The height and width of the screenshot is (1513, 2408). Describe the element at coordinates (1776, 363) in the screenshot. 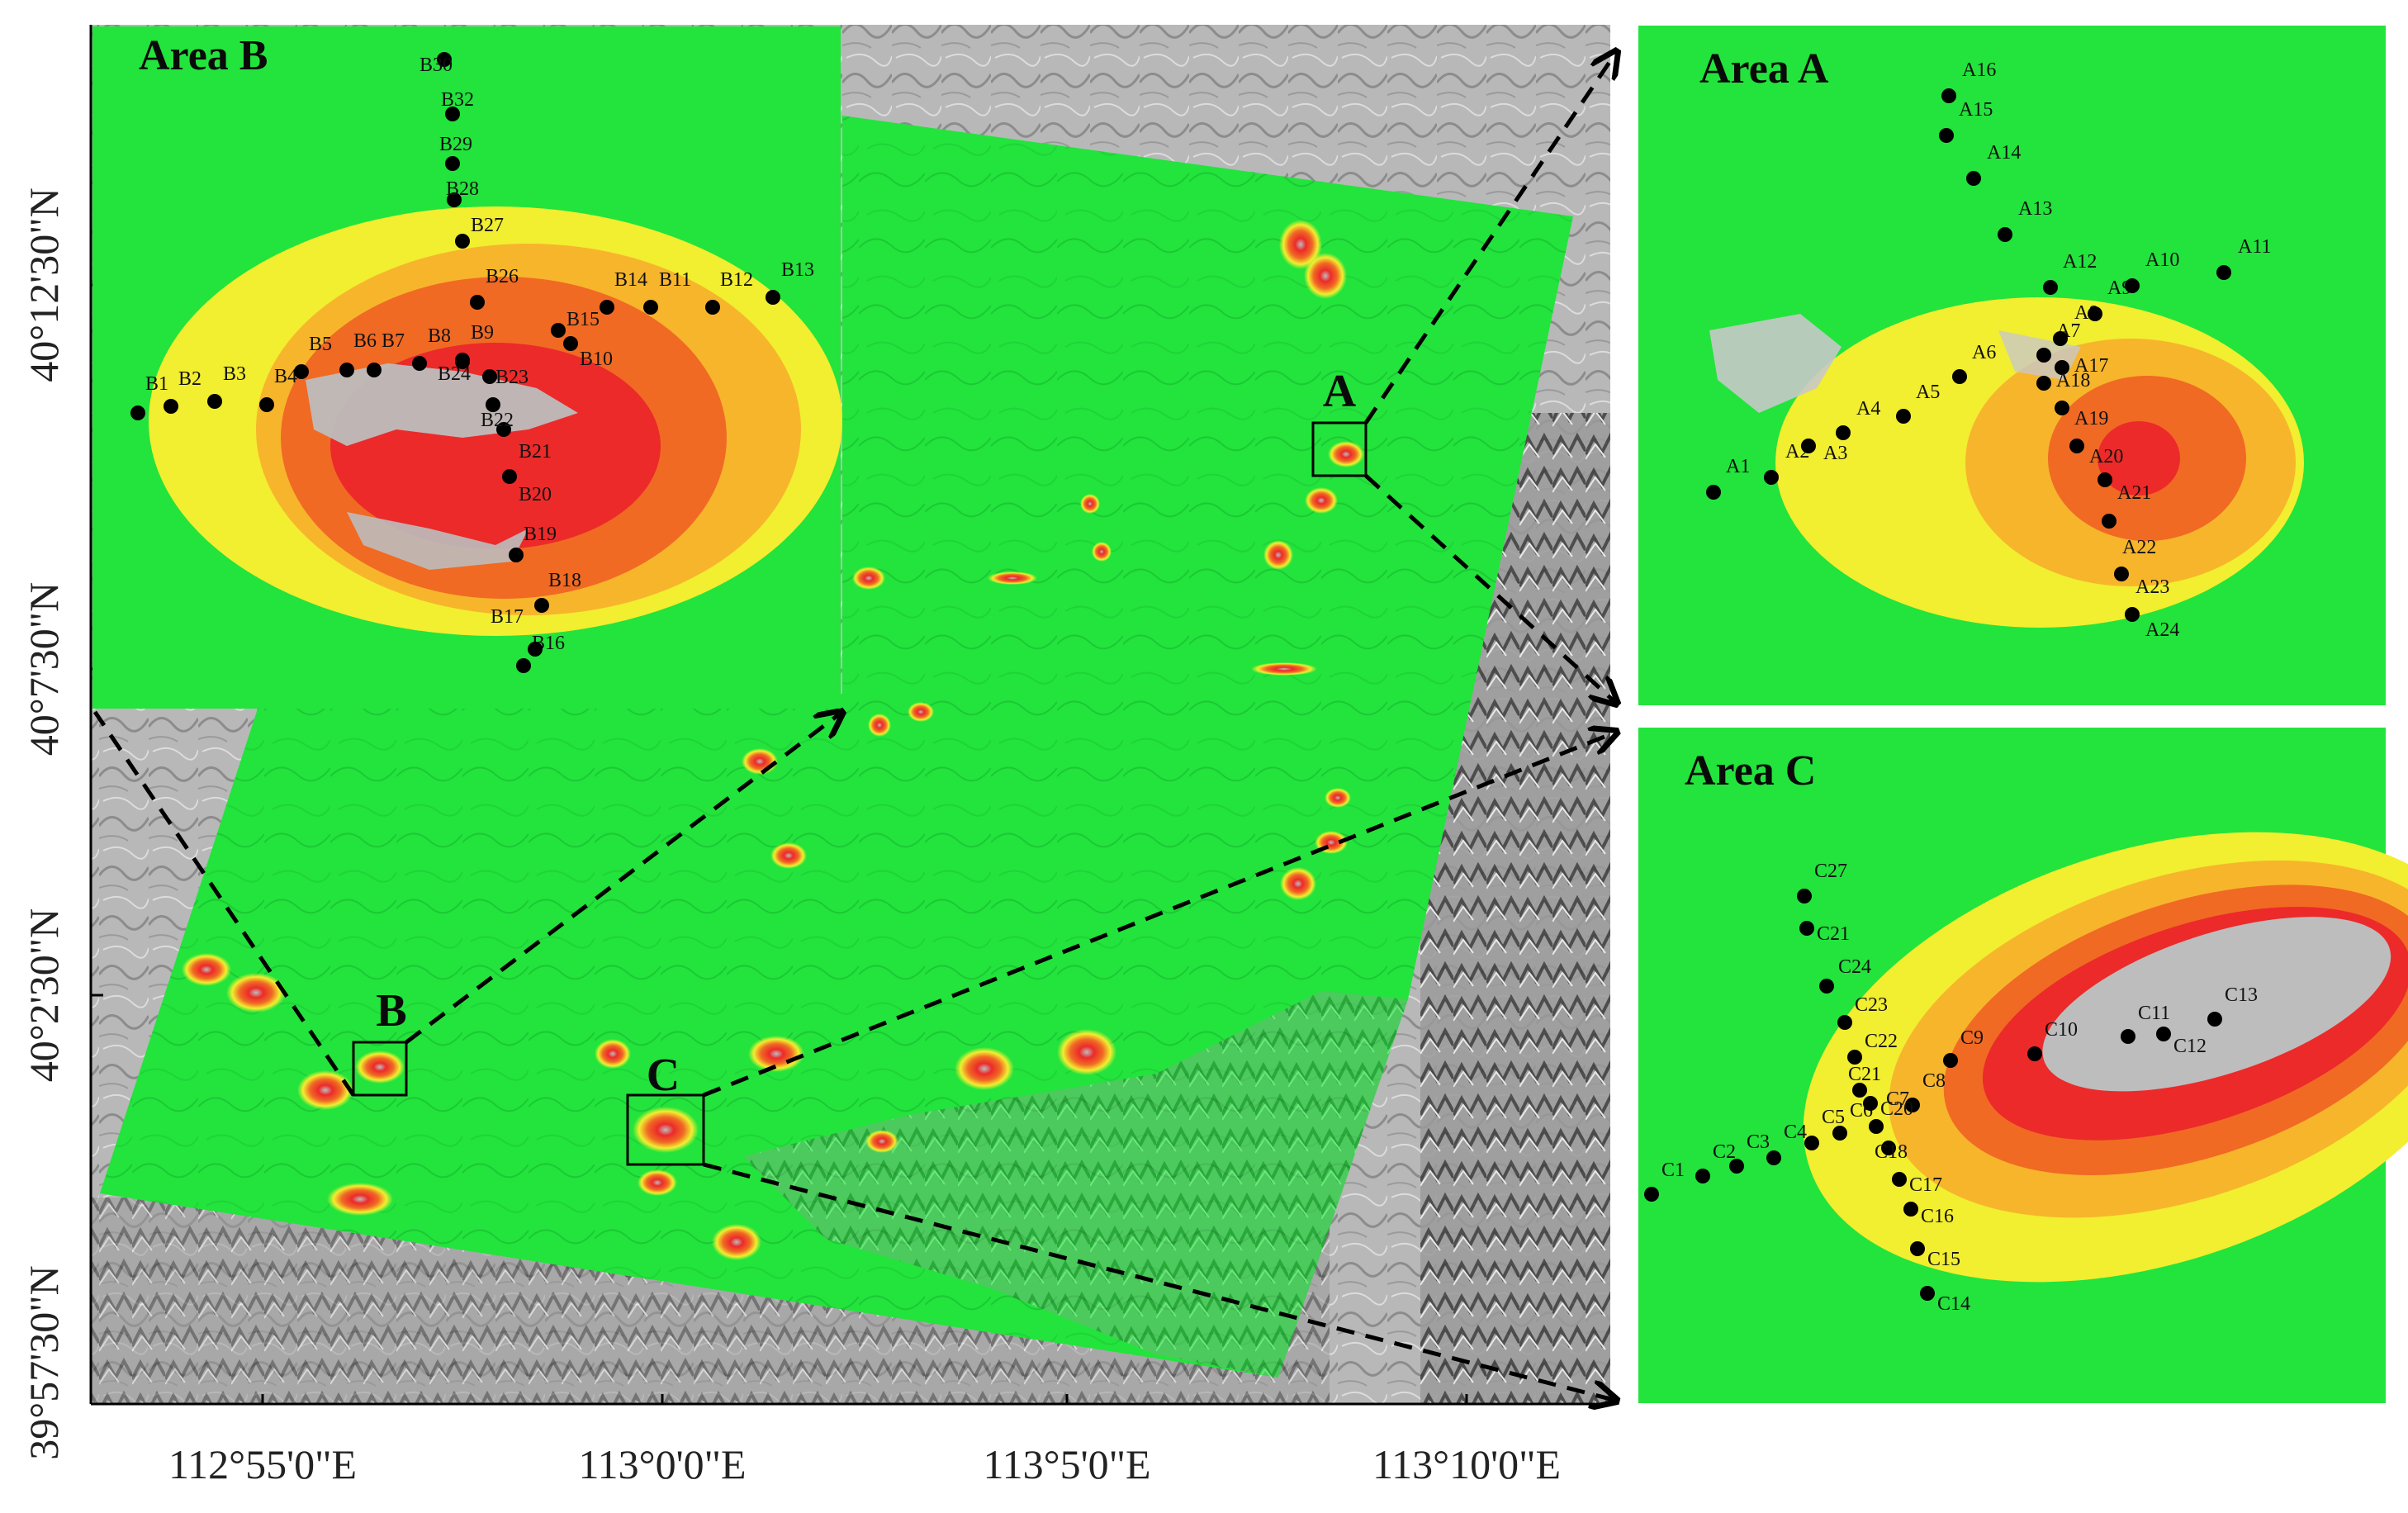

I see `inset-a-decorrelation` at that location.